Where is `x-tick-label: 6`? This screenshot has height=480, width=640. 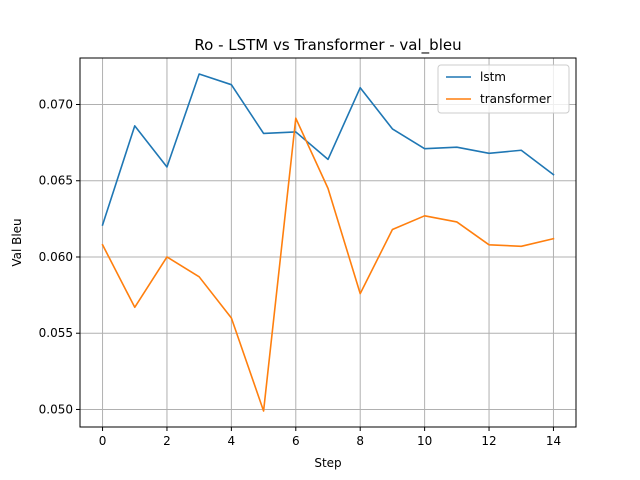 x-tick-label: 6 is located at coordinates (296, 441).